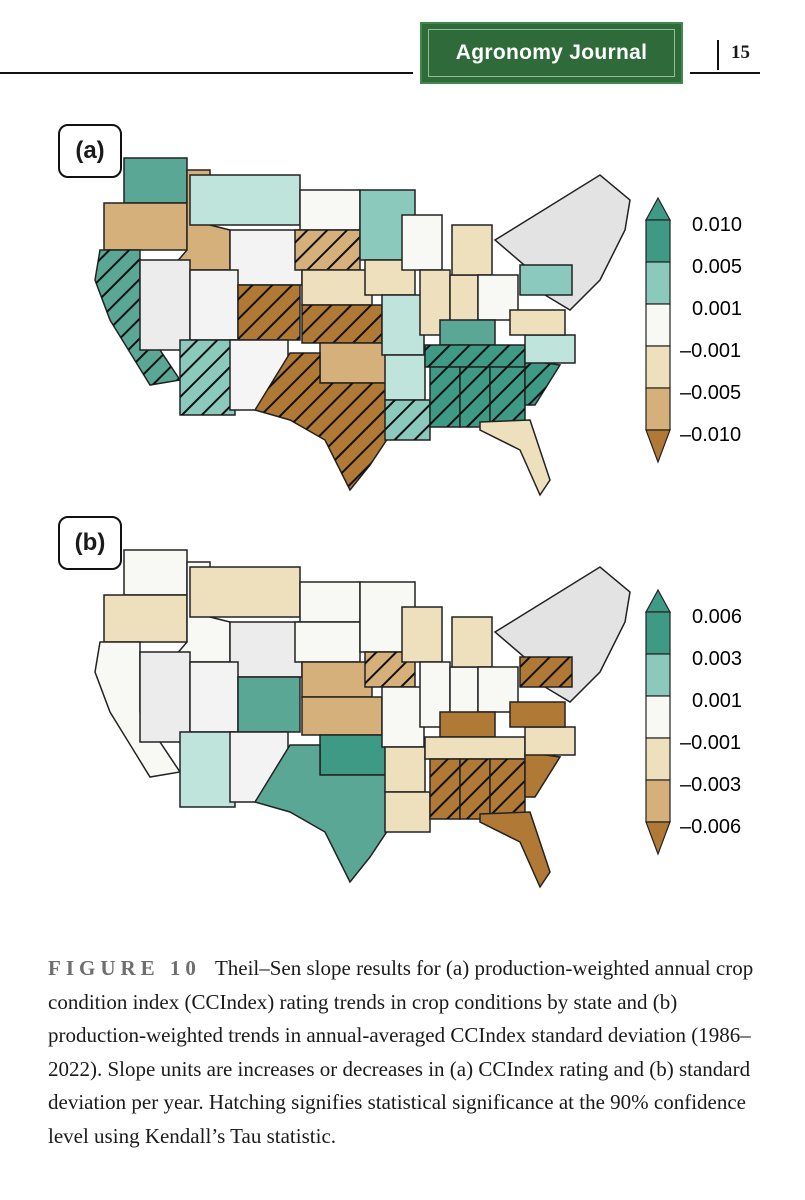 The width and height of the screenshot is (805, 1200). What do you see at coordinates (546, 280) in the screenshot?
I see `state-pa` at bounding box center [546, 280].